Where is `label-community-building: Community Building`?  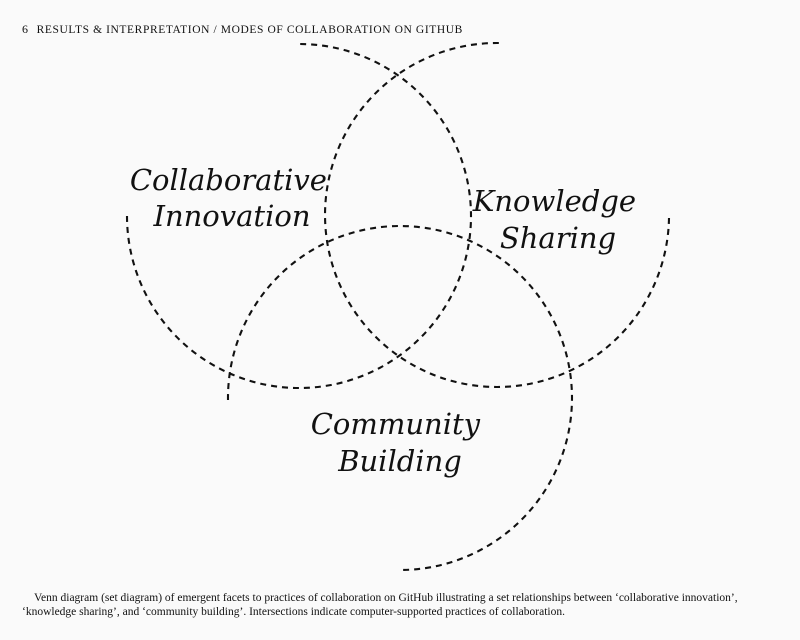
label-community-building: Community Building is located at coordinates (400, 442).